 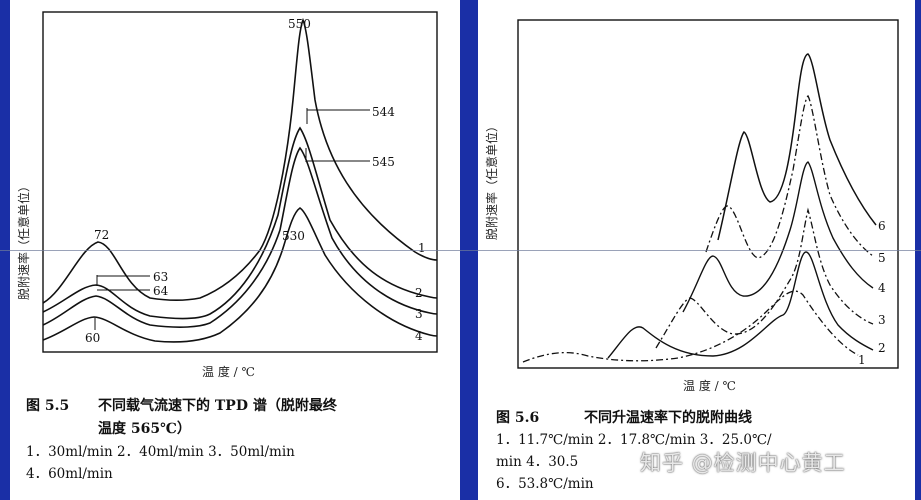 I want to click on peak-label-63: 63, so click(x=160, y=277).